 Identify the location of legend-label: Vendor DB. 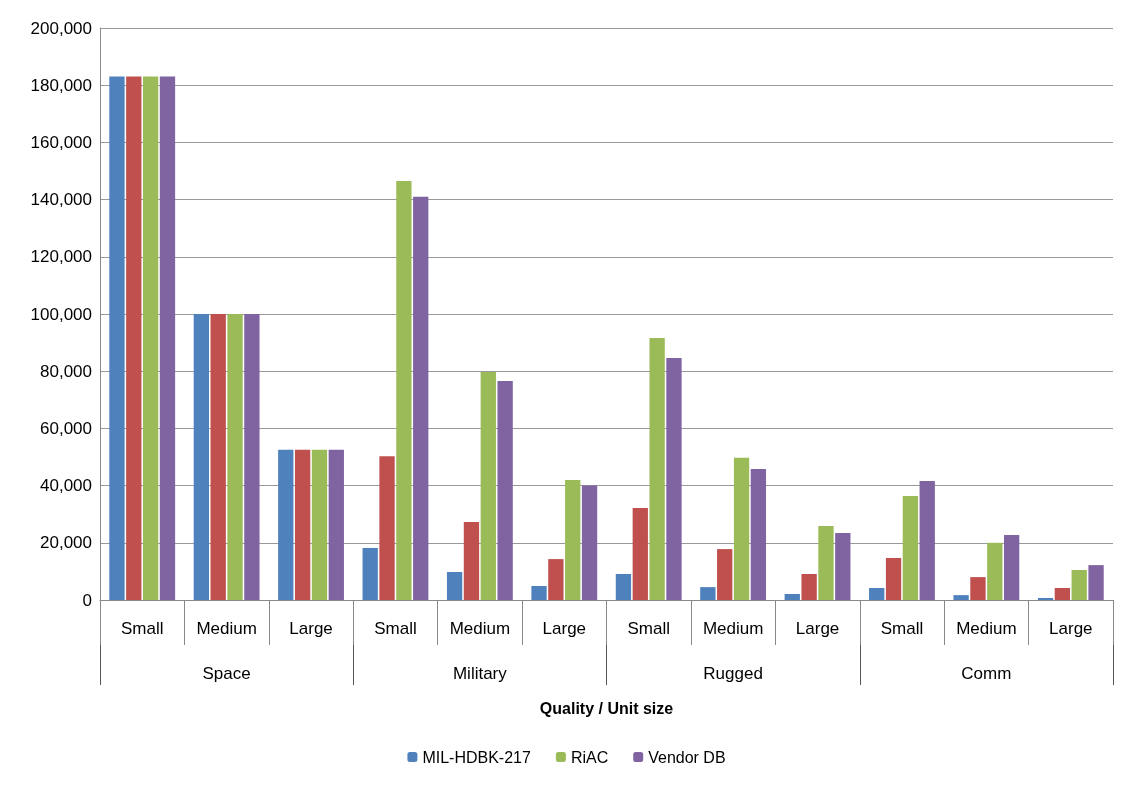
(687, 757).